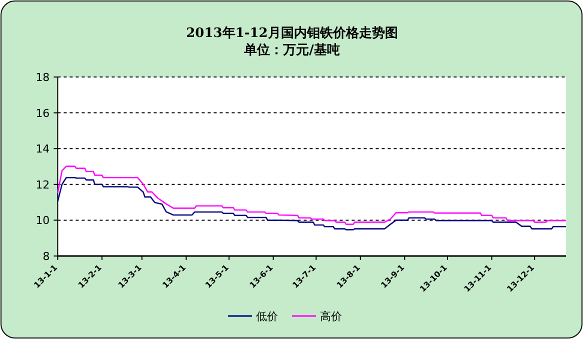 The image size is (584, 340). Describe the element at coordinates (292, 33) in the screenshot. I see `chart-title: 2013年1-12月国内钼铁价格走势图` at that location.